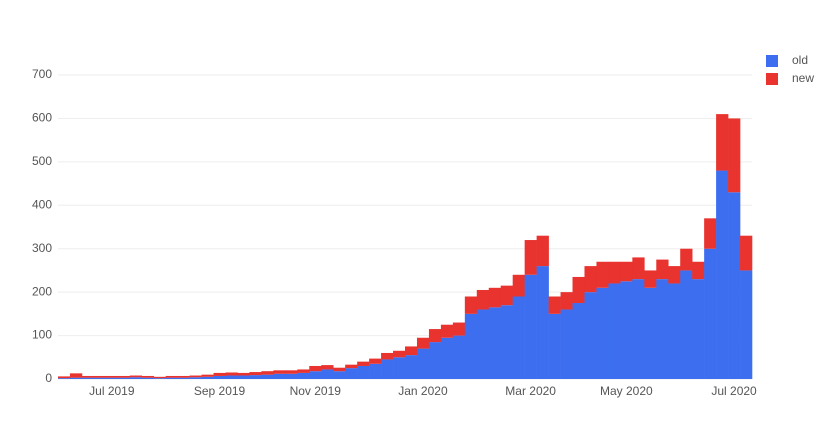 This screenshot has width=830, height=421. I want to click on y-tick-label: 300, so click(42, 248).